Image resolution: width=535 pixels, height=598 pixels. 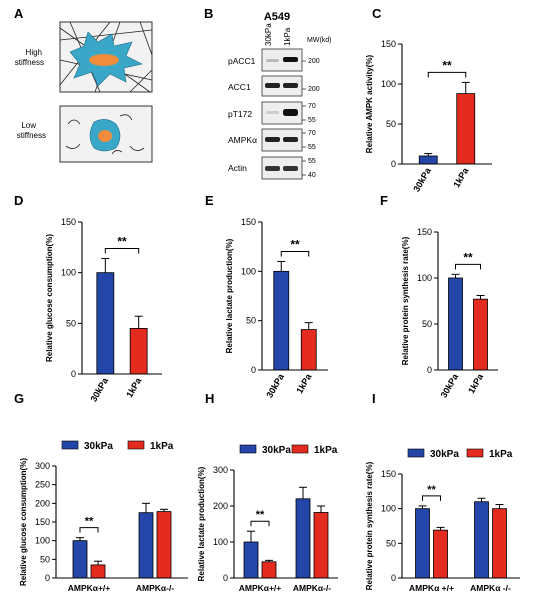 I want to click on band-acc1-1kpa, so click(x=290, y=85).